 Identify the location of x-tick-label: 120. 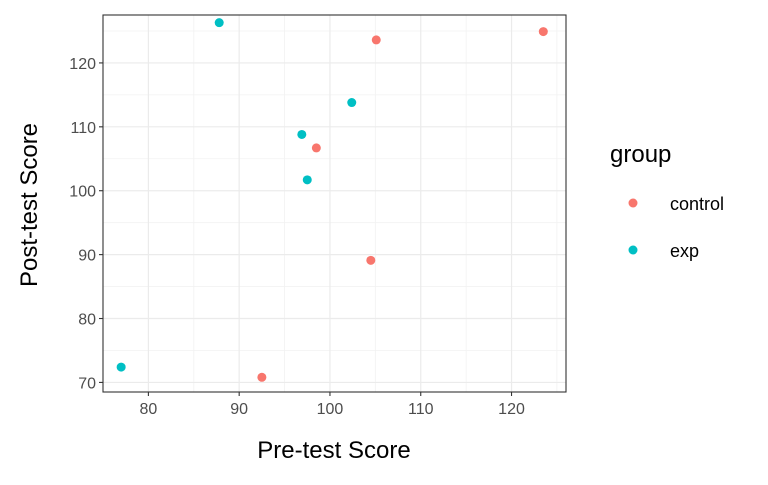
(511, 409).